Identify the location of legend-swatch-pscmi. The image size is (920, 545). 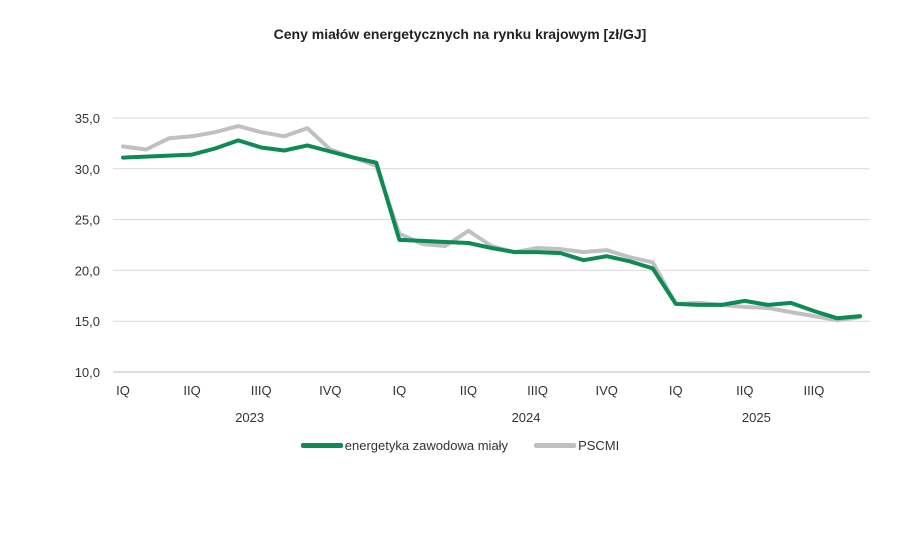
(555, 445).